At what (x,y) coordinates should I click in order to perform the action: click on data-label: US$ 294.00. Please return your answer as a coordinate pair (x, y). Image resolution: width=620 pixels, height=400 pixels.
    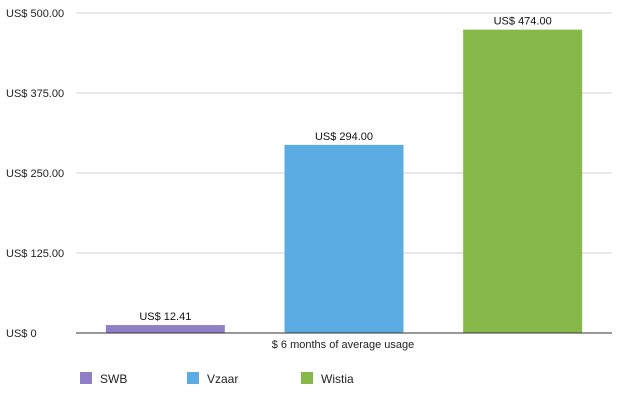
    Looking at the image, I should click on (344, 137).